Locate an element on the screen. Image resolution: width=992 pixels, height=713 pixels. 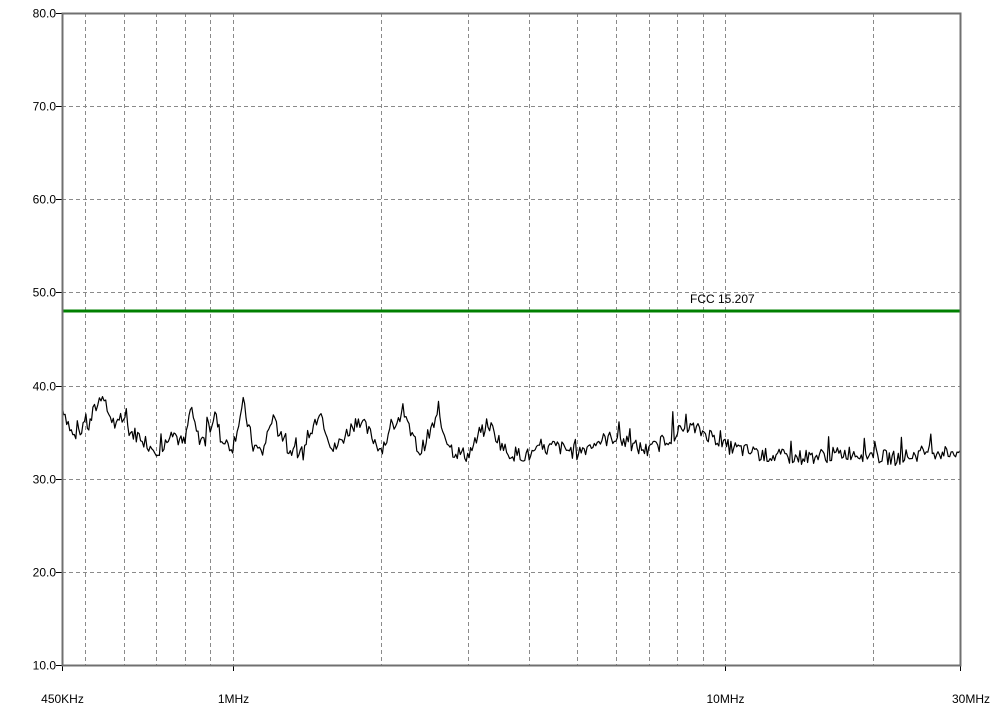
measurement-trace is located at coordinates (511, 431).